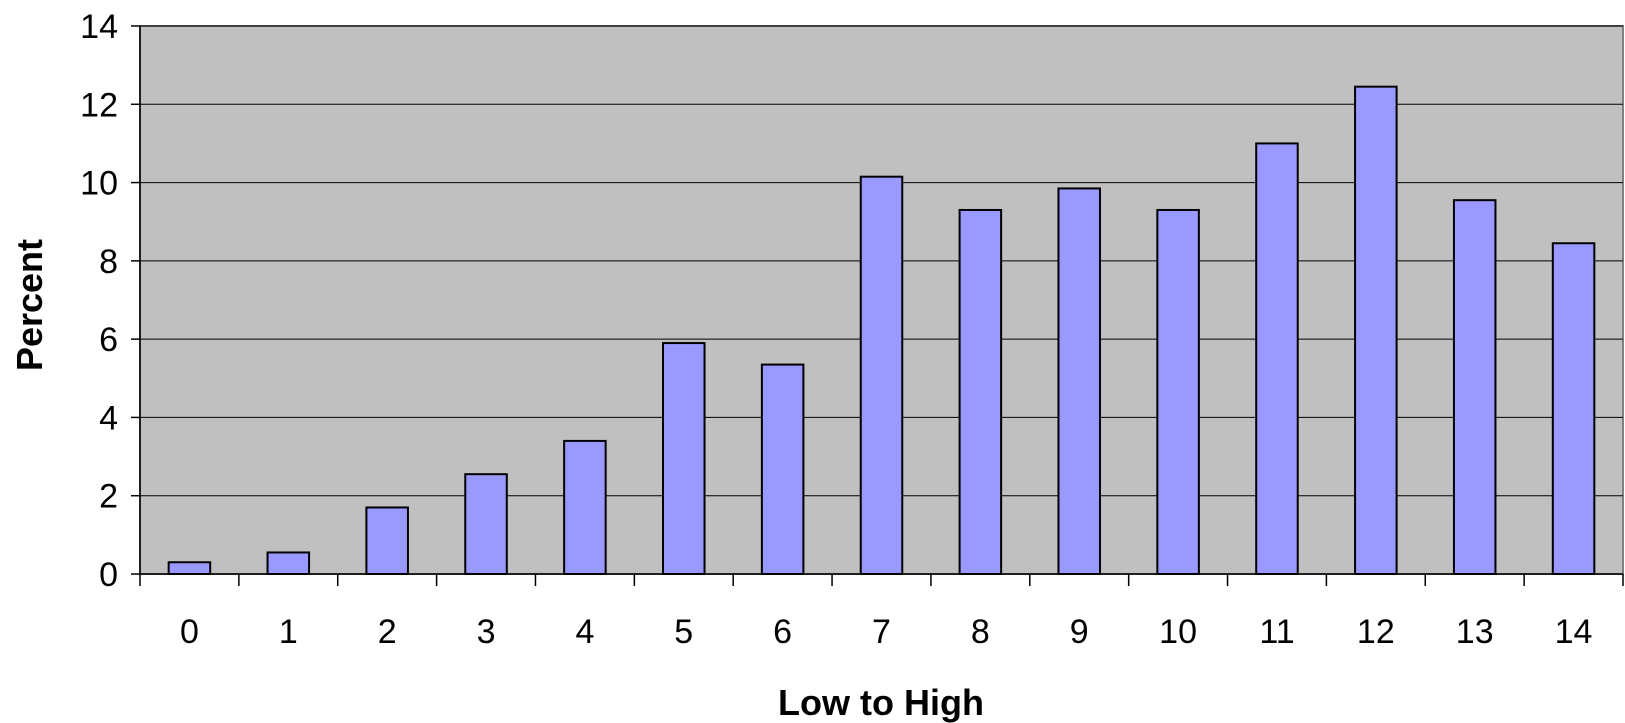 The height and width of the screenshot is (723, 1625). Describe the element at coordinates (108, 418) in the screenshot. I see `y-tick-label: 4` at that location.